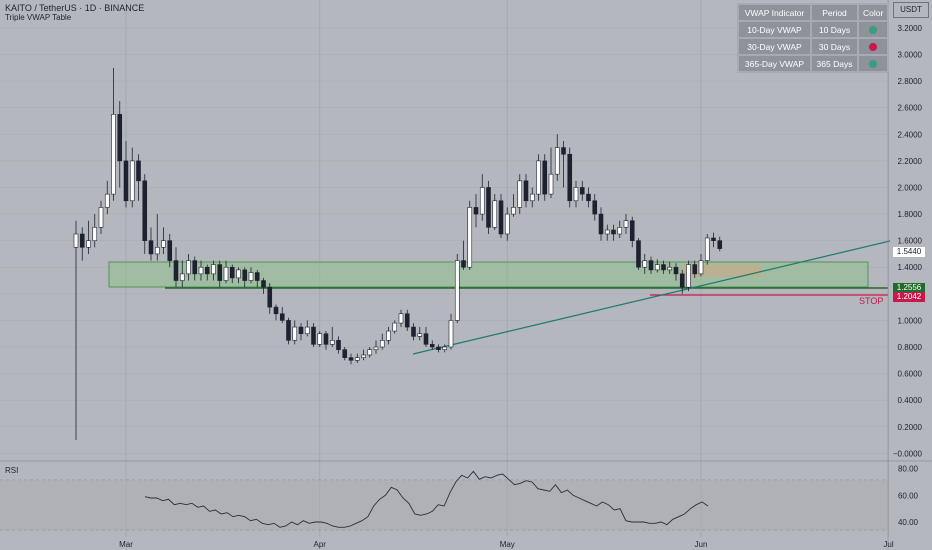  I want to click on price-tick-label: 0.6000, so click(910, 374).